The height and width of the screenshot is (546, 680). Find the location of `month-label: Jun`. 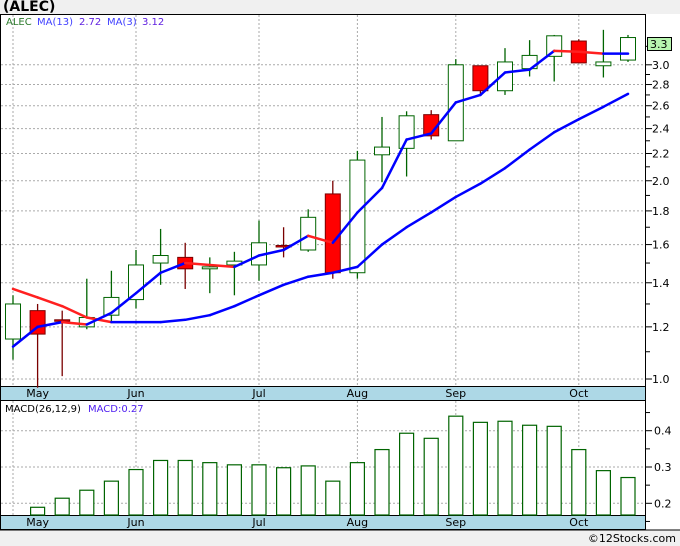

month-label: Jun is located at coordinates (135, 393).